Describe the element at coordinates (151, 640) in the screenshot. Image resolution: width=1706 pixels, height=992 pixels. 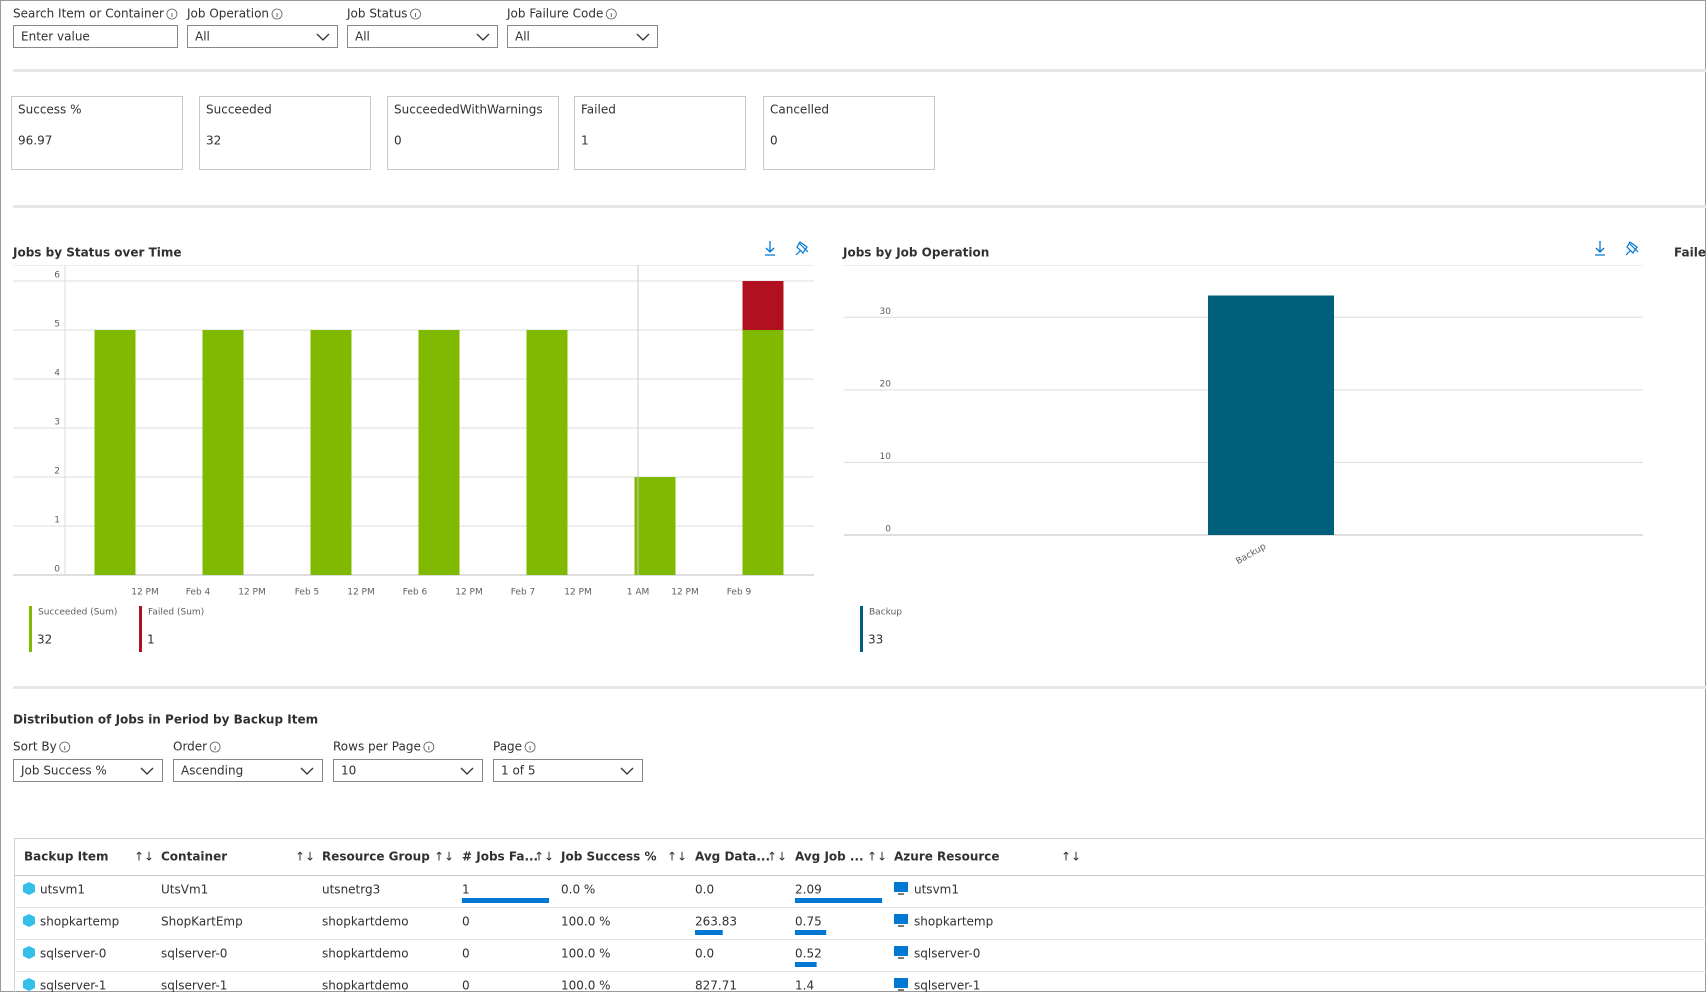
I see `legend-total: 1` at that location.